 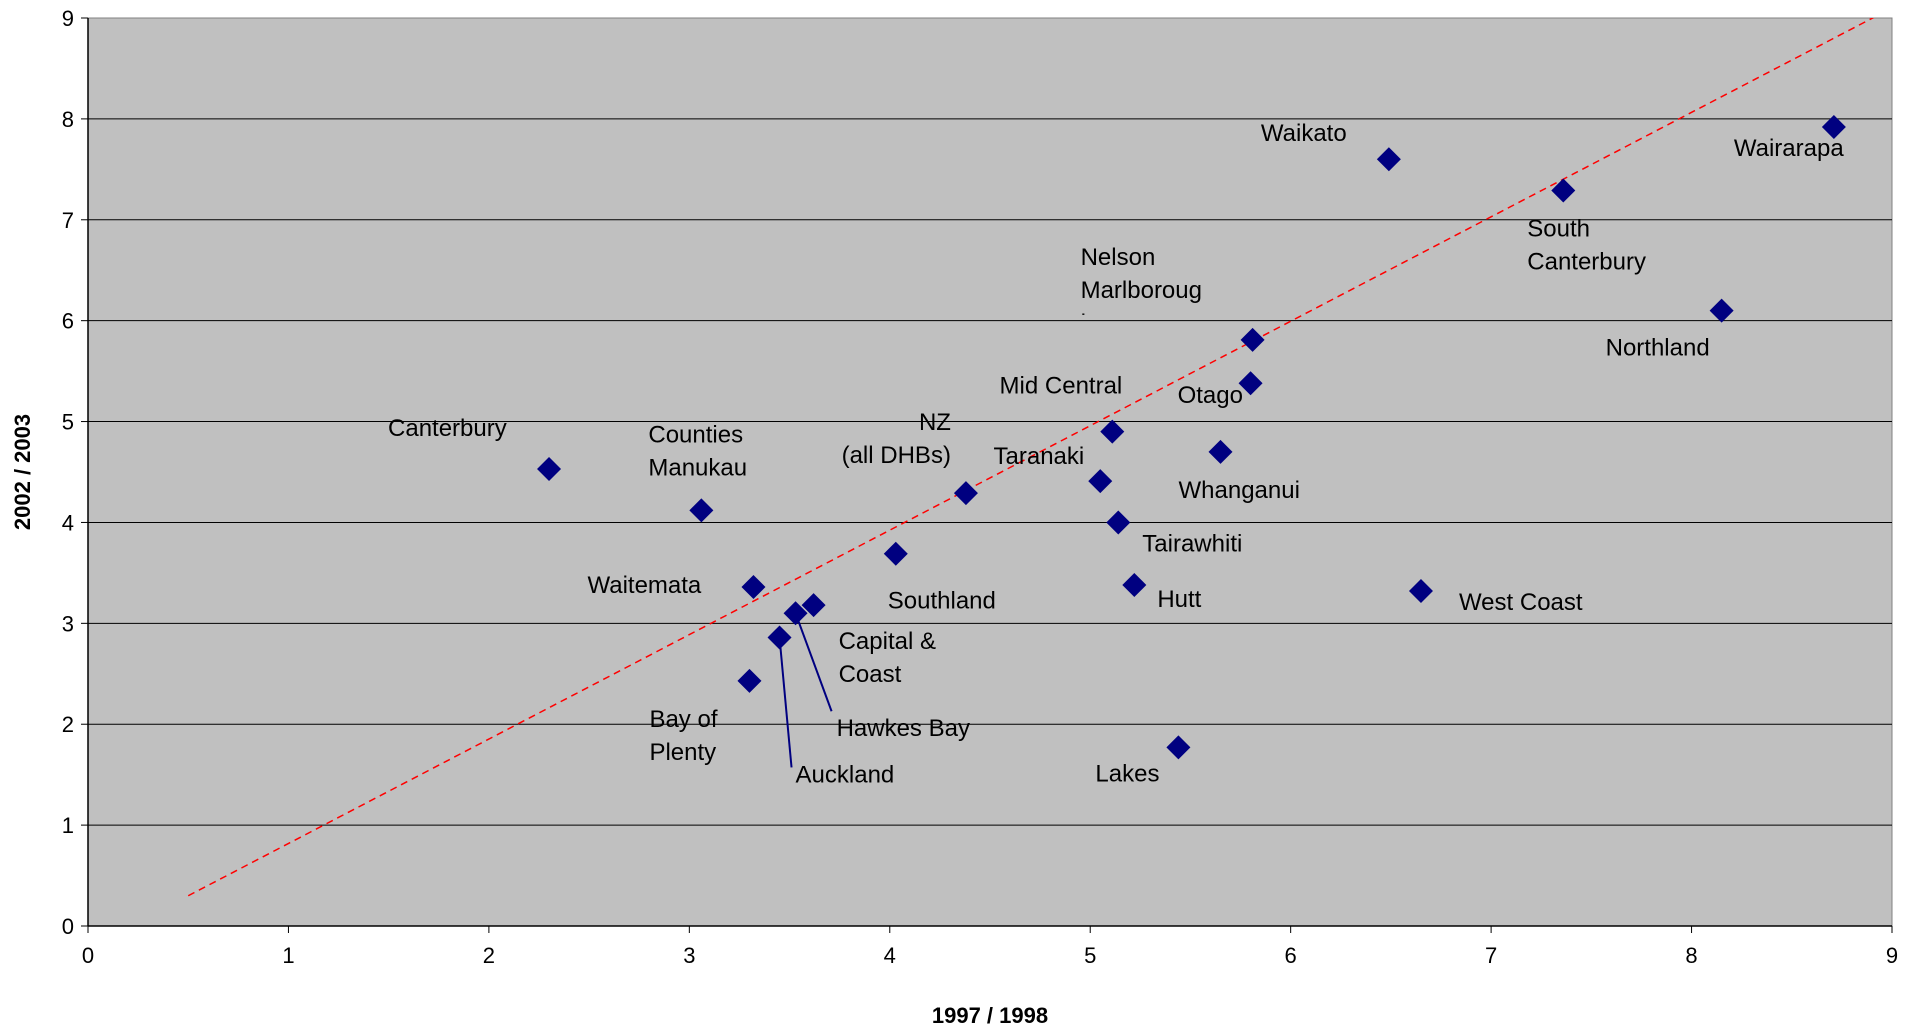 What do you see at coordinates (701, 510) in the screenshot?
I see `point-counties-manukau` at bounding box center [701, 510].